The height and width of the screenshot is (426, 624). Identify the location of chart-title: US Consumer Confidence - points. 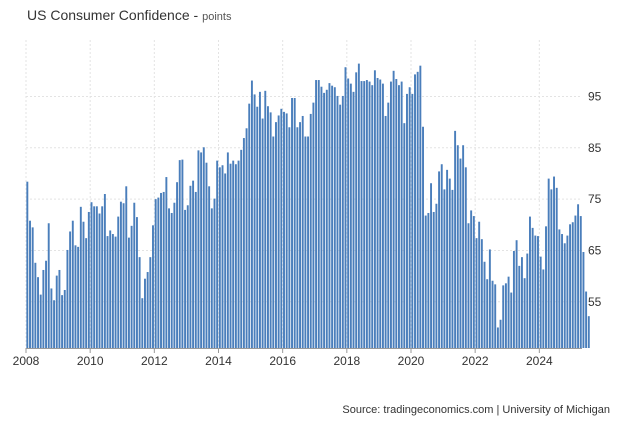
(129, 15).